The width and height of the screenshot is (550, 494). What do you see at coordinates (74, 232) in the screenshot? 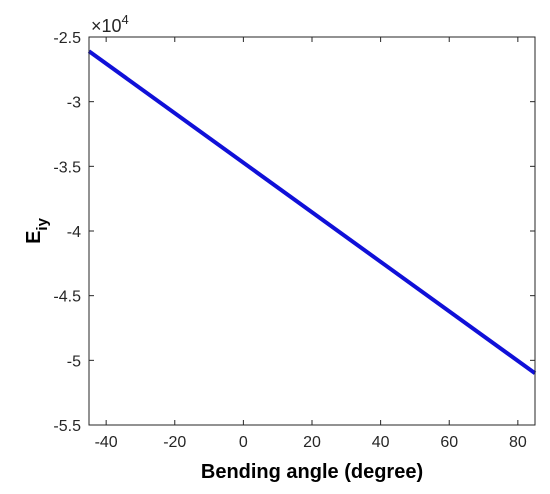
I see `y-tick-label: -4` at bounding box center [74, 232].